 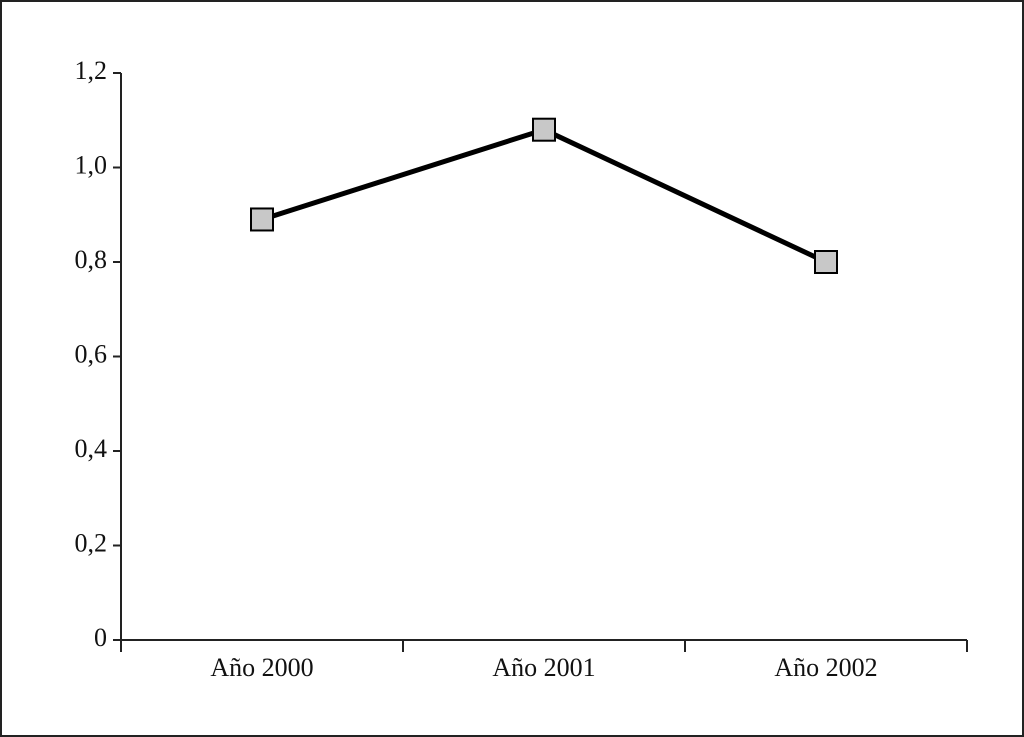 I want to click on x-tick-label: Año 2001, so click(x=543, y=667).